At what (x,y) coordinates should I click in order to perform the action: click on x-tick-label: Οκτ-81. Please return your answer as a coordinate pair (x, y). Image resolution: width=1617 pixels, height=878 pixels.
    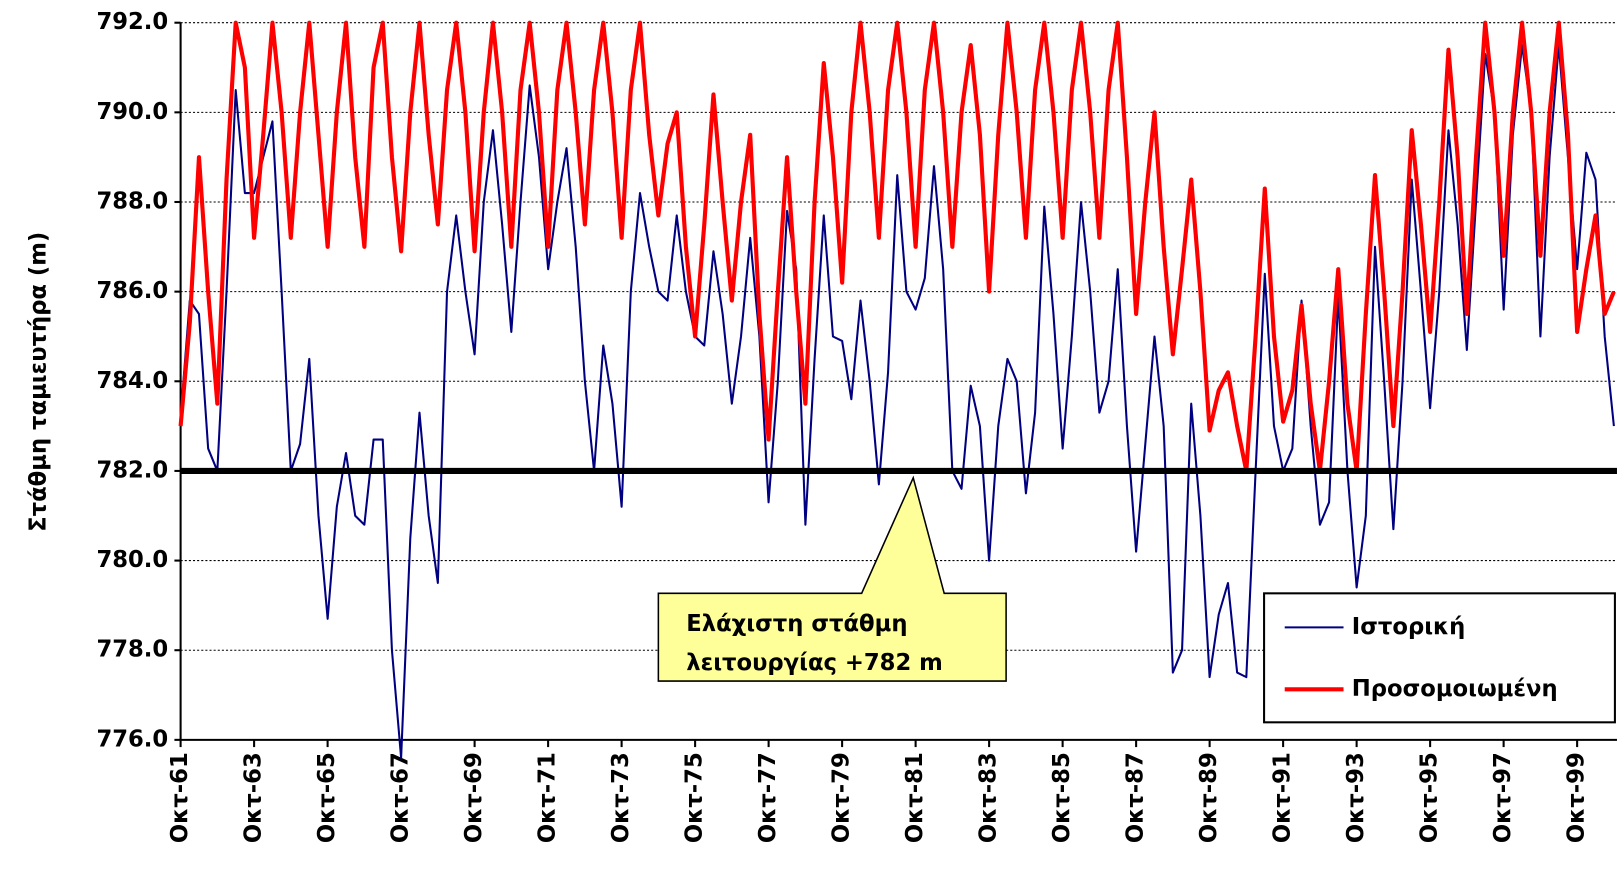
    Looking at the image, I should click on (915, 797).